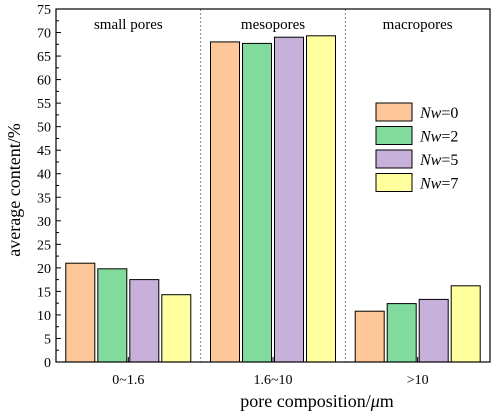  Describe the element at coordinates (44, 34) in the screenshot. I see `y-tick-label-70: 70` at that location.